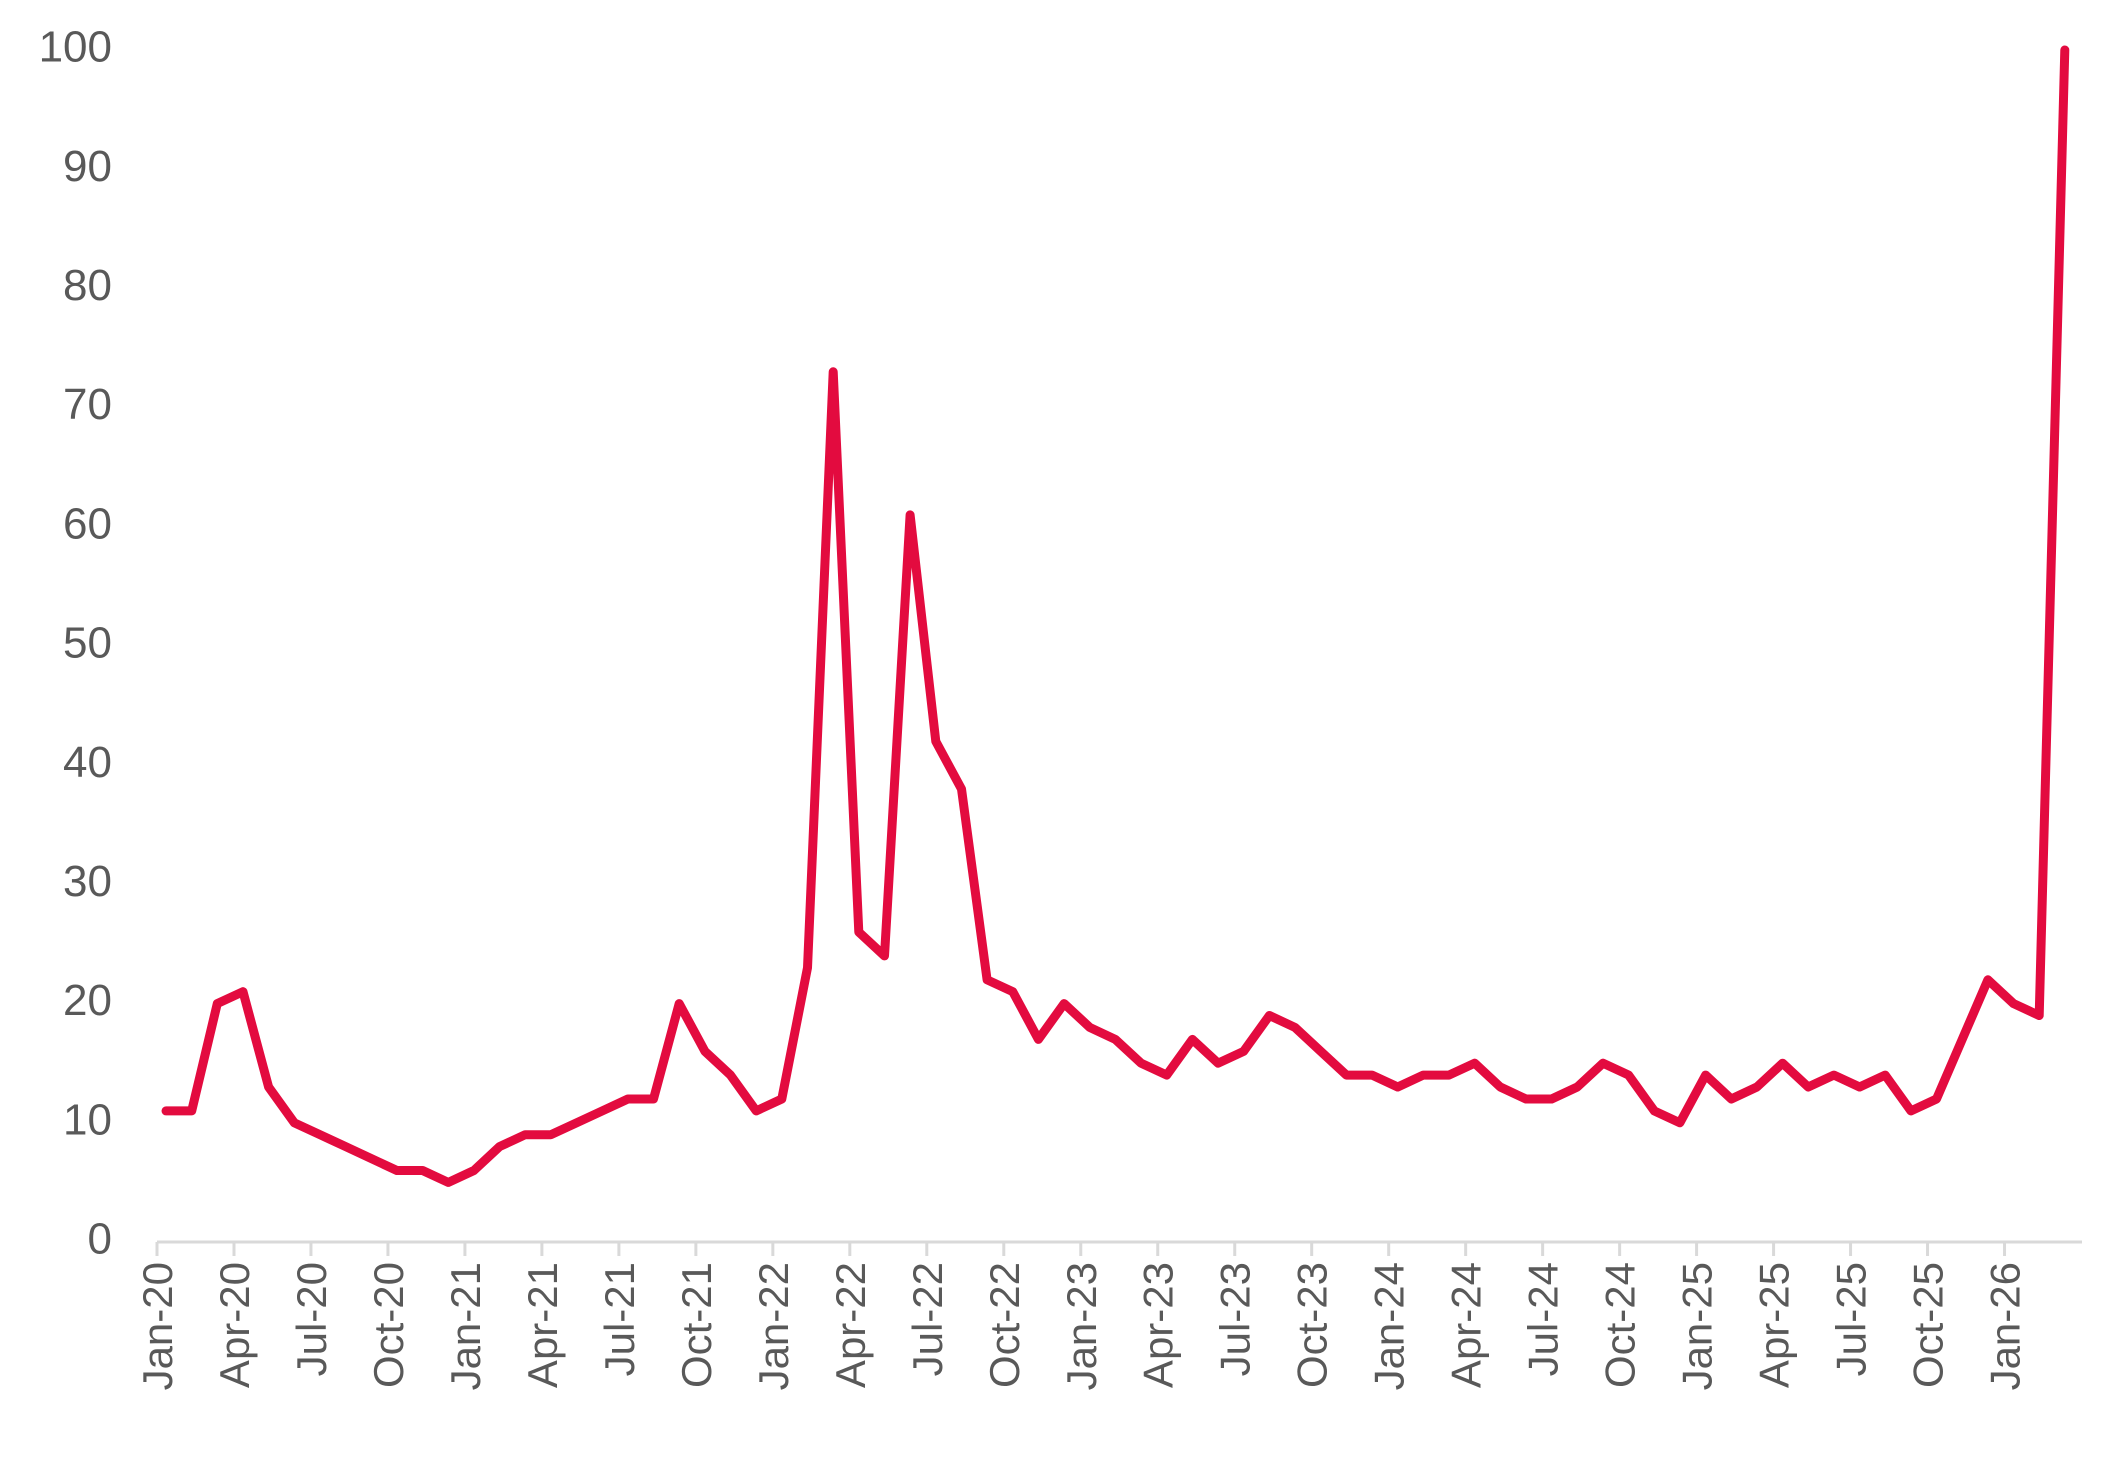 Image resolution: width=2108 pixels, height=1466 pixels. I want to click on x-tick-label: Jul-25, so click(1851, 1319).